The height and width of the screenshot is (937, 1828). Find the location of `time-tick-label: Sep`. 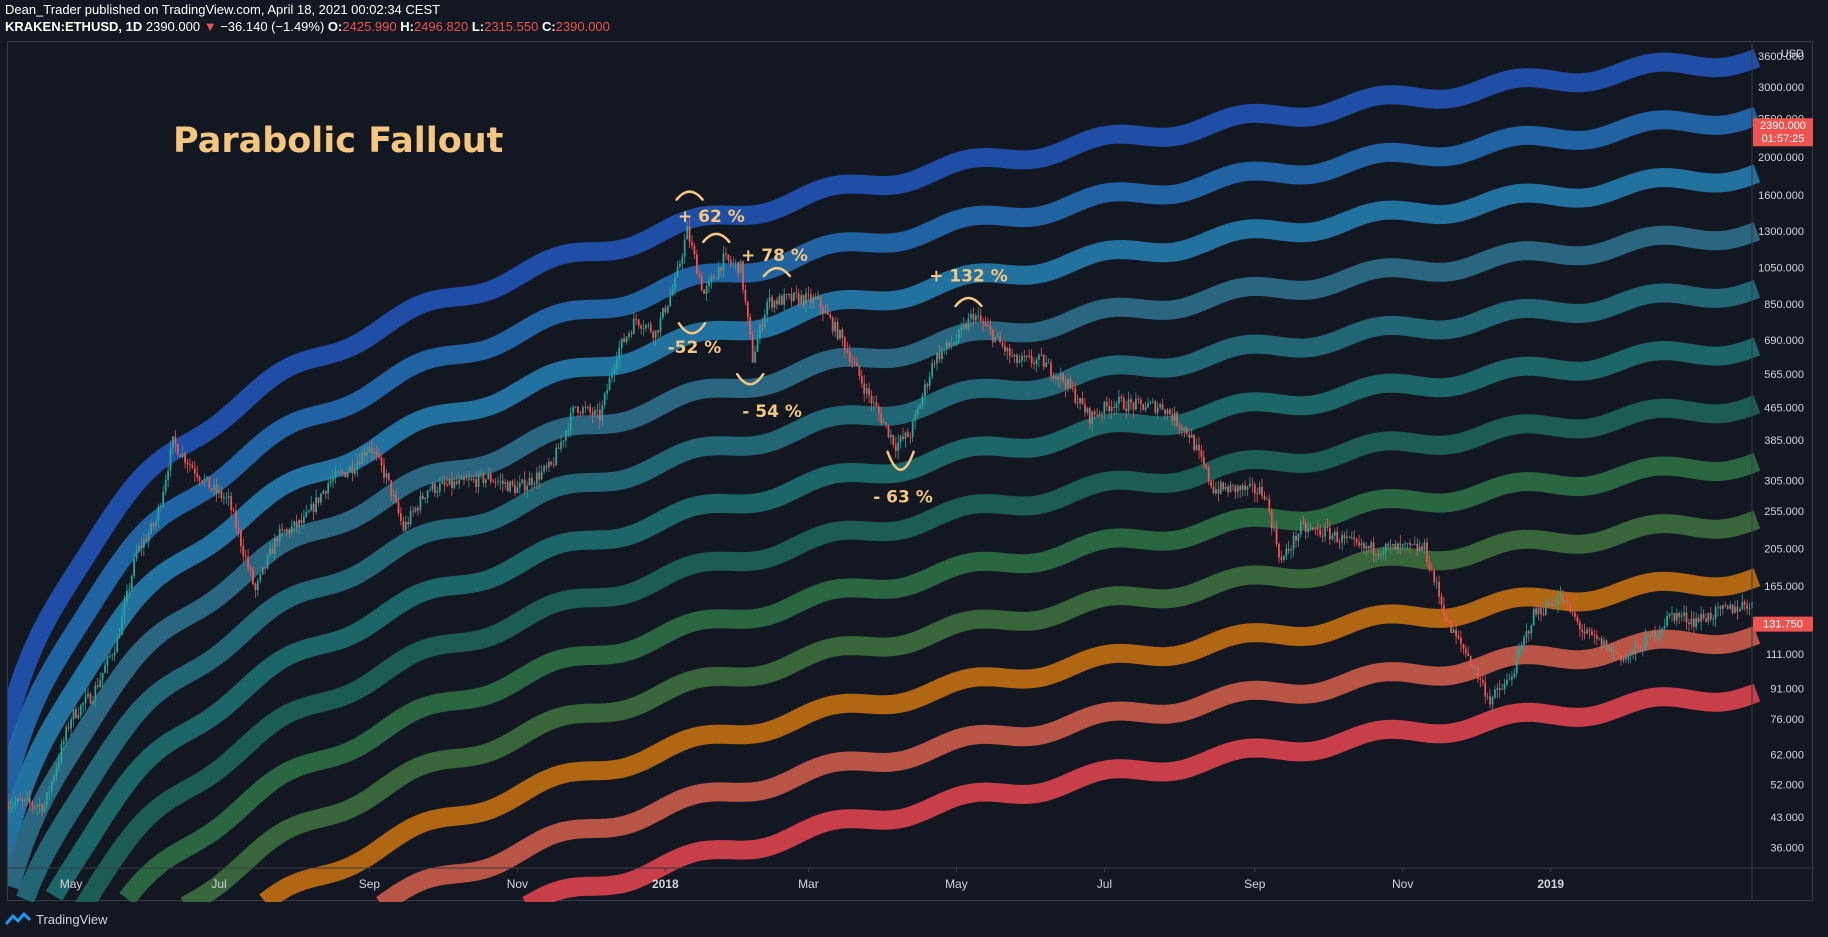

time-tick-label: Sep is located at coordinates (370, 884).